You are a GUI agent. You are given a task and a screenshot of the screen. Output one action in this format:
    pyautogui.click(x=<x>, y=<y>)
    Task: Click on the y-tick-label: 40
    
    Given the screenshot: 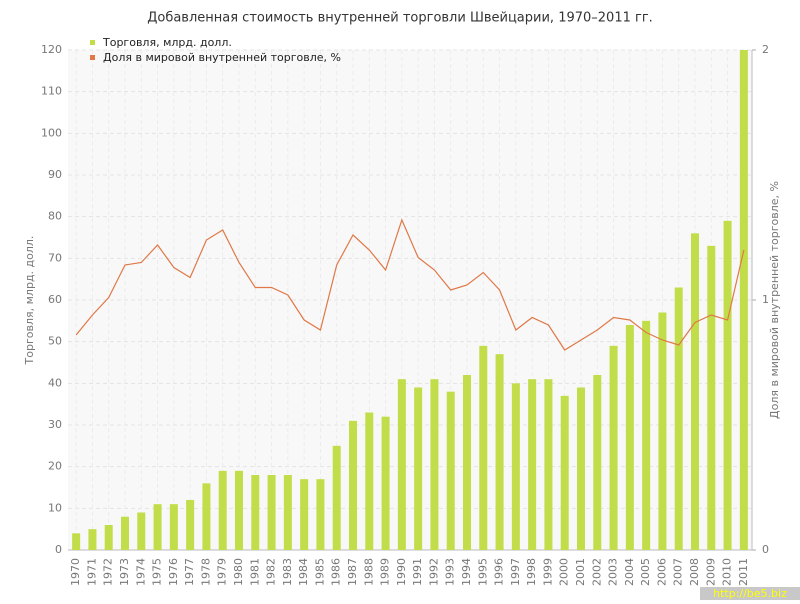 What is the action you would take?
    pyautogui.click(x=55, y=382)
    